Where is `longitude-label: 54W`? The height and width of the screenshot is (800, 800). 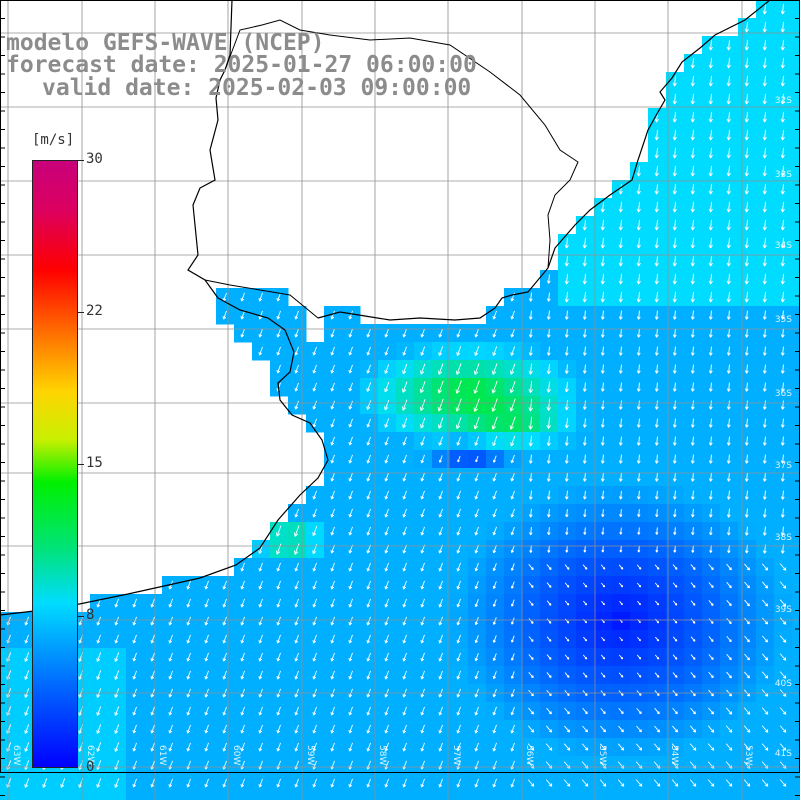 longitude-label: 54W is located at coordinates (674, 755).